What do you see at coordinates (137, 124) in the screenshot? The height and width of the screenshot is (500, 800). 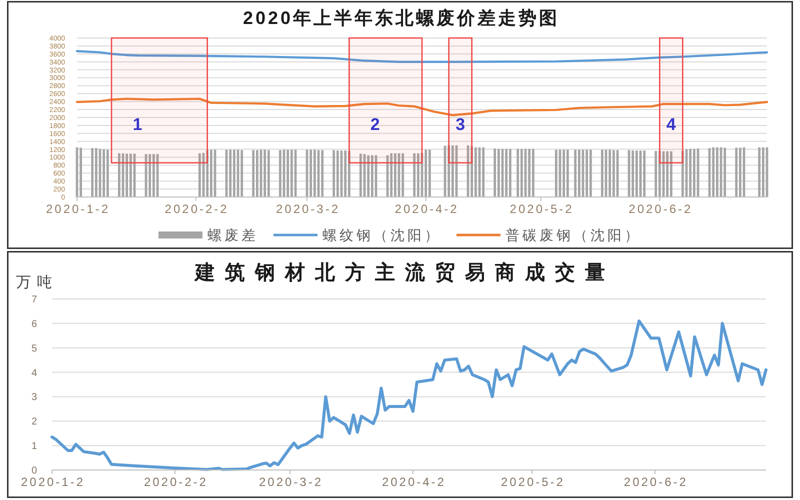 I see `band-label: 1` at bounding box center [137, 124].